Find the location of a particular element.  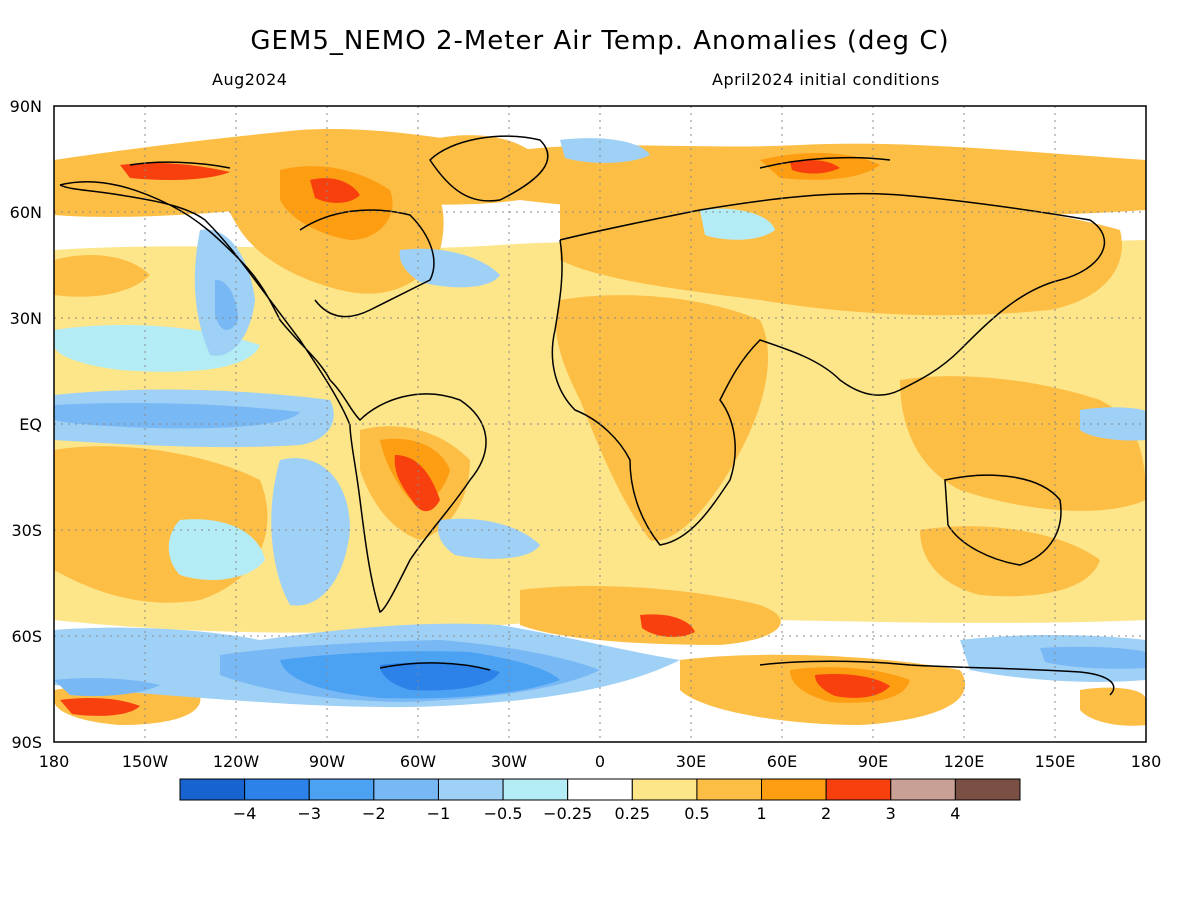

colorbar-label: −3 is located at coordinates (309, 813).